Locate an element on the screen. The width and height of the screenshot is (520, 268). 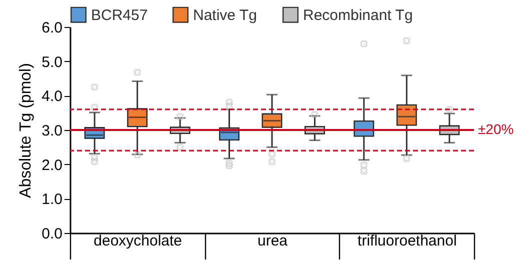
legend-label: Native Tg is located at coordinates (225, 15).